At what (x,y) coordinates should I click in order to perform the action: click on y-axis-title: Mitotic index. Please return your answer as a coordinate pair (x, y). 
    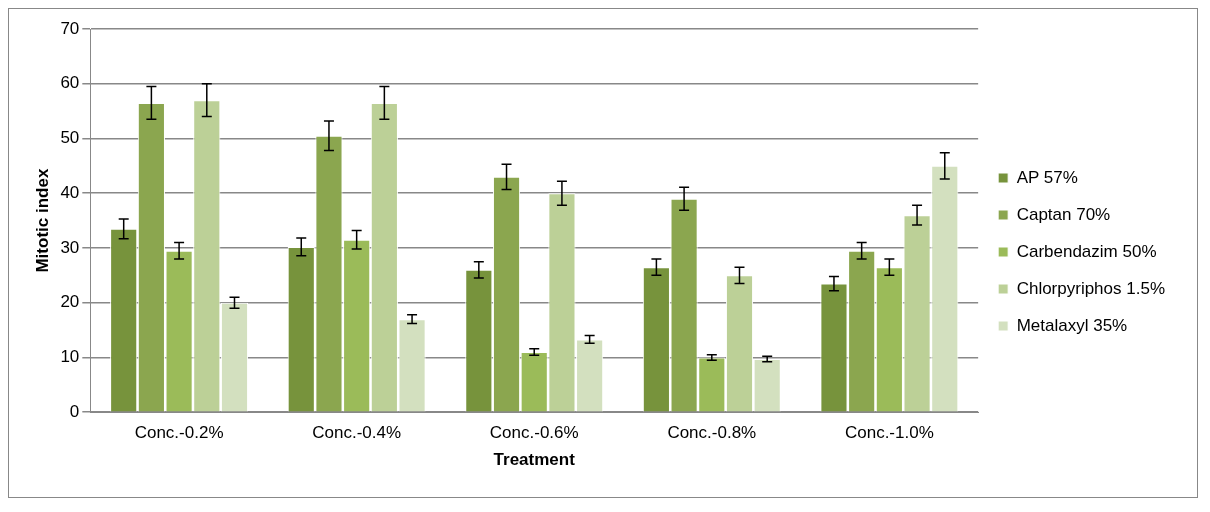
    Looking at the image, I should click on (42, 220).